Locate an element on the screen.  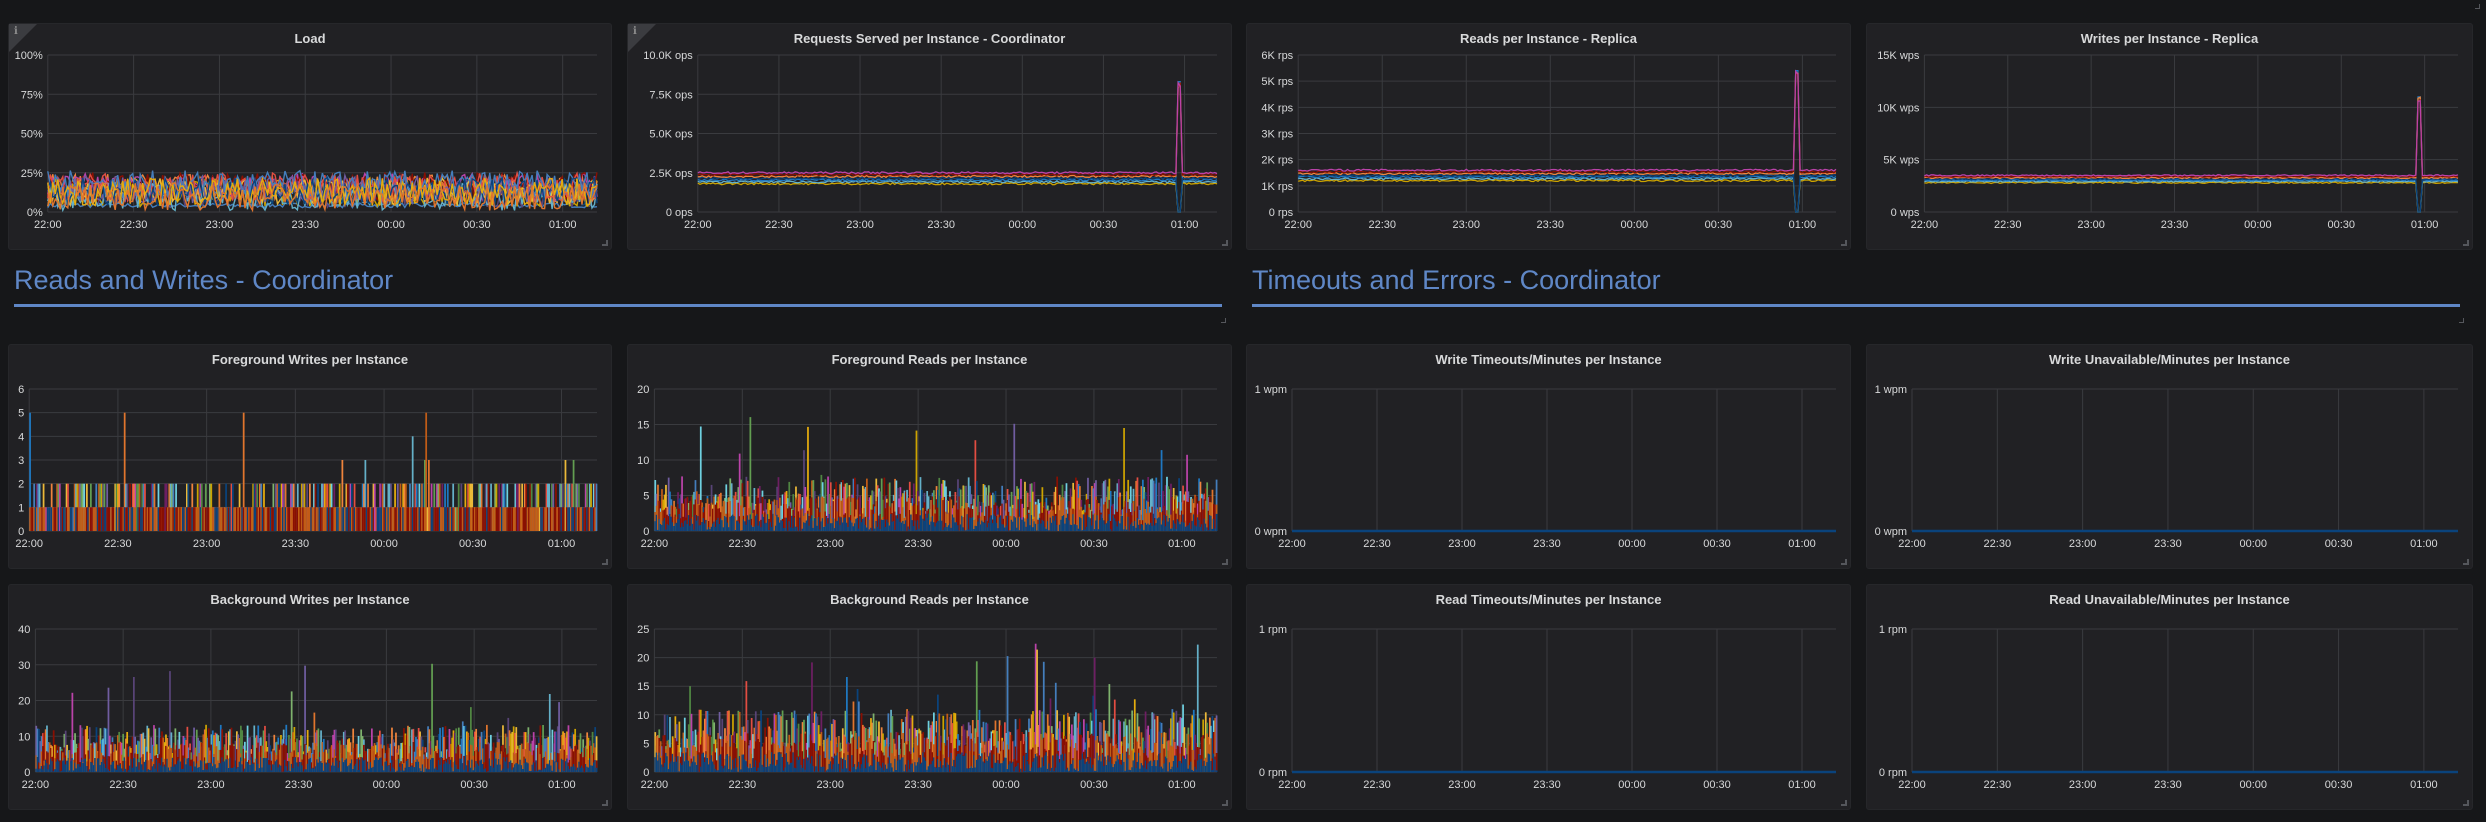
y-tick-label: 0 wpm is located at coordinates (1271, 532).